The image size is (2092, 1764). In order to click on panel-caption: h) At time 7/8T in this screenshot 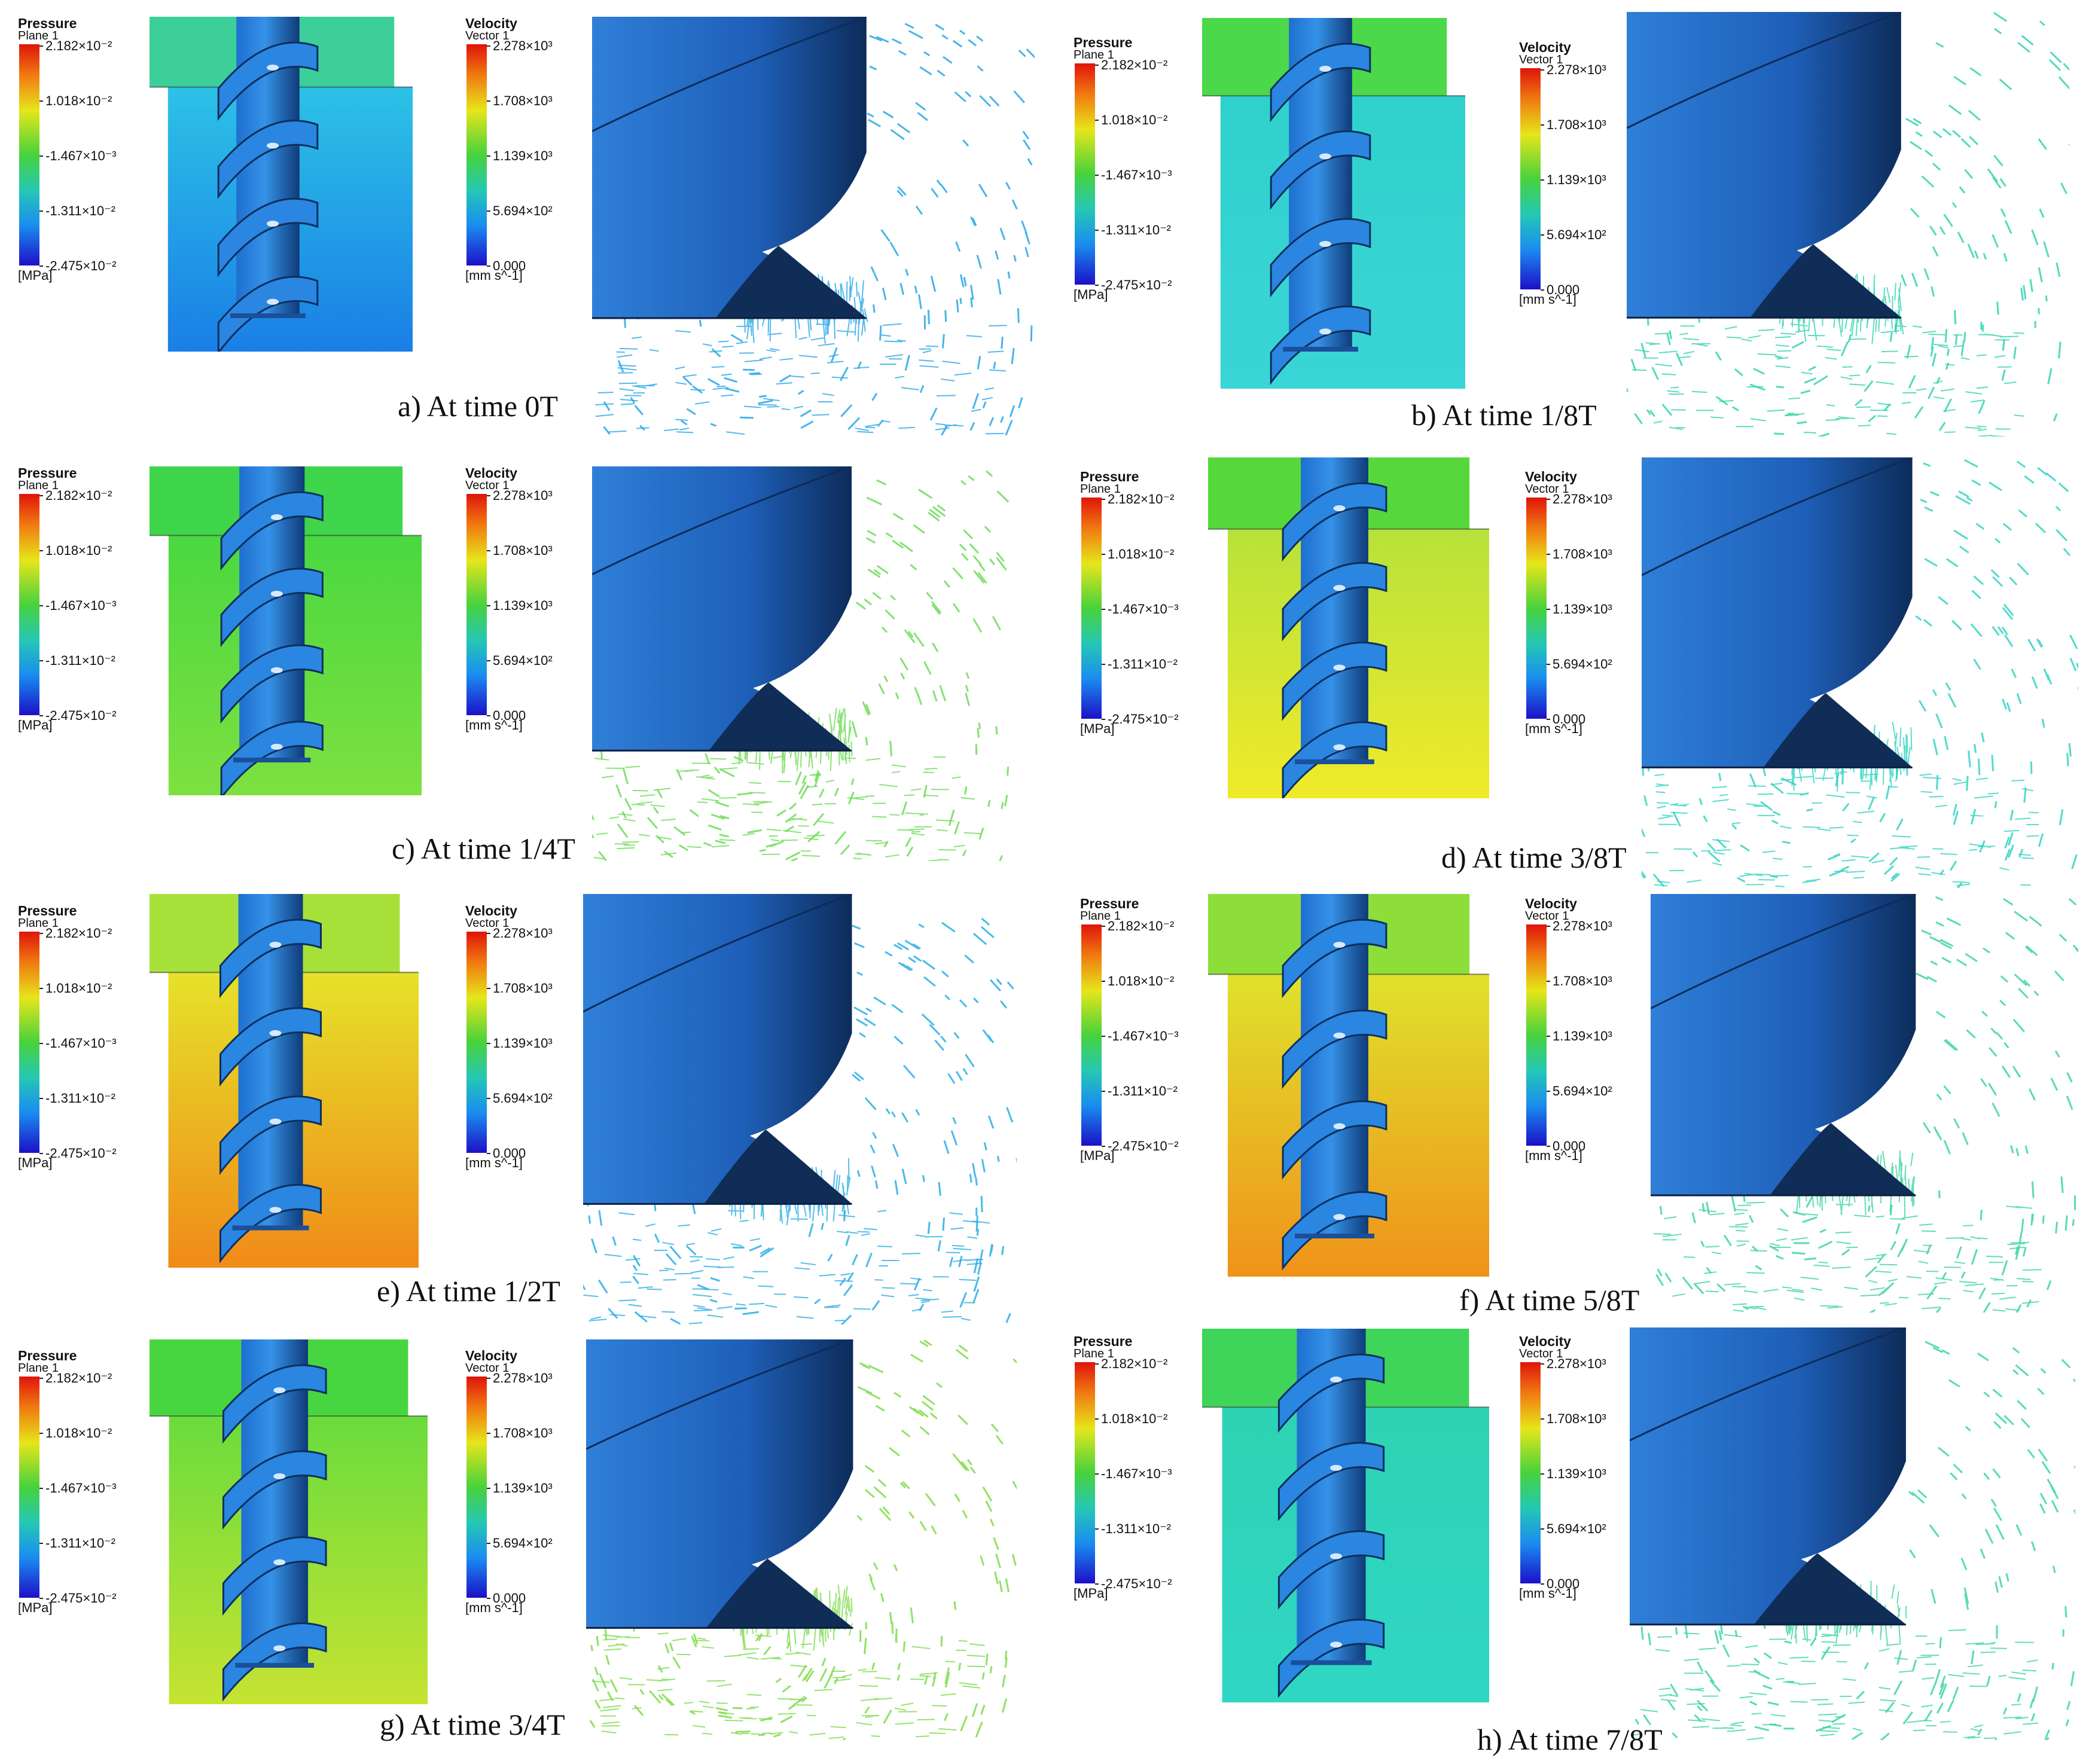, I will do `click(1570, 1739)`.